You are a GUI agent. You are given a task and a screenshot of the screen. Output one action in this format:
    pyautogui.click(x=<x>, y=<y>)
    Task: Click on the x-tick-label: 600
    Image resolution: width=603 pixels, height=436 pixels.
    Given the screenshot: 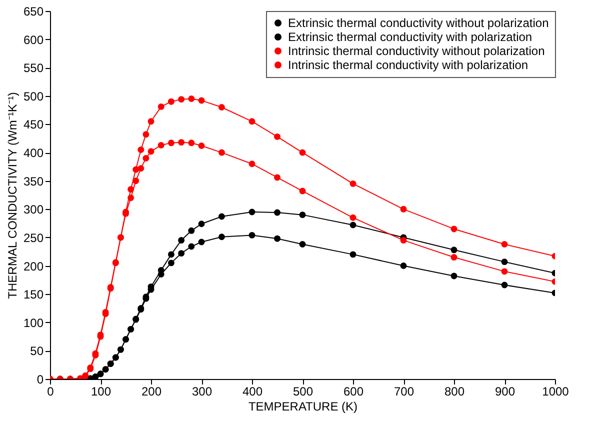 What is the action you would take?
    pyautogui.click(x=353, y=391)
    